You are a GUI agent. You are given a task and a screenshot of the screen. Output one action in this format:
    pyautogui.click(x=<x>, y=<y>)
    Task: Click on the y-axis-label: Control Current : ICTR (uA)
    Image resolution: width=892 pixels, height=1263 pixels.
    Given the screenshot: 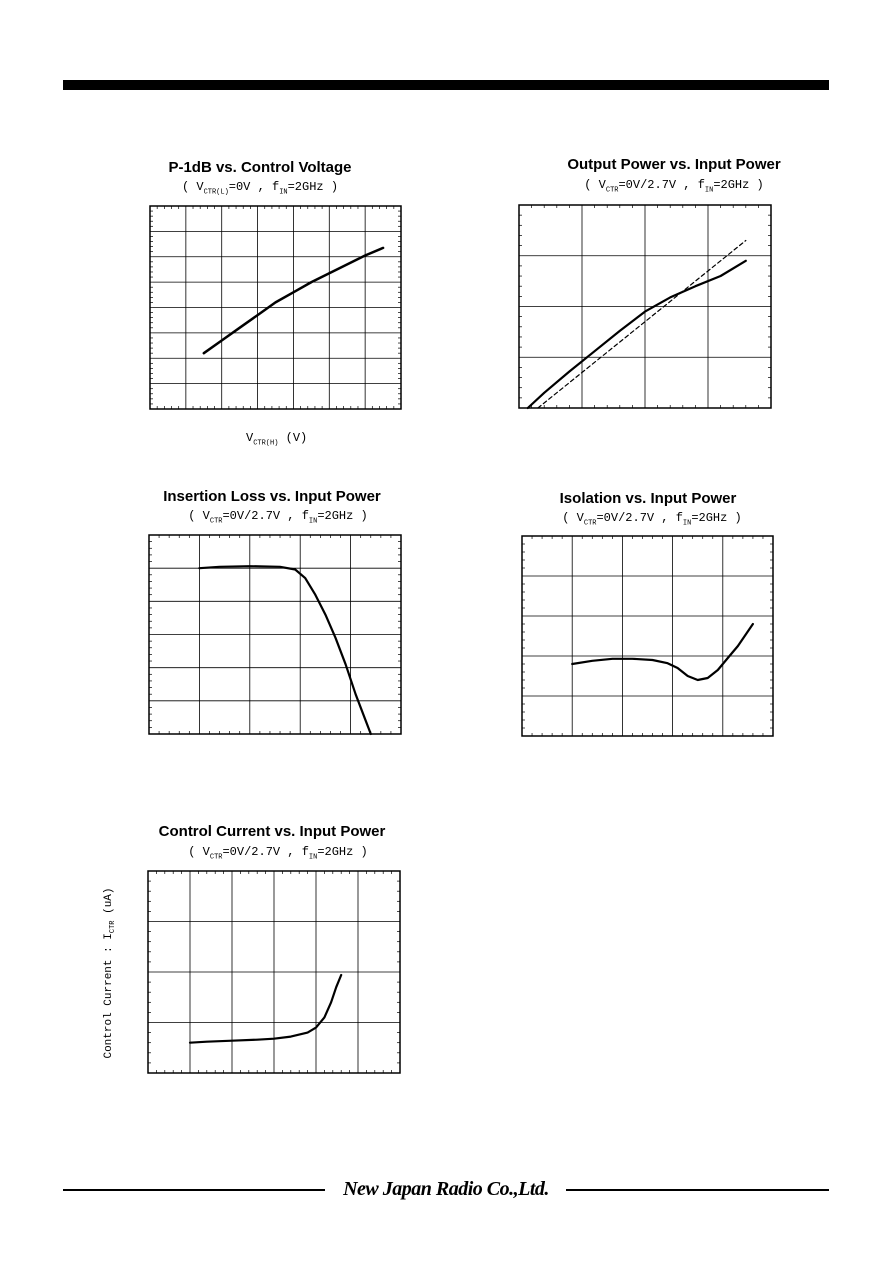 What is the action you would take?
    pyautogui.click(x=110, y=973)
    